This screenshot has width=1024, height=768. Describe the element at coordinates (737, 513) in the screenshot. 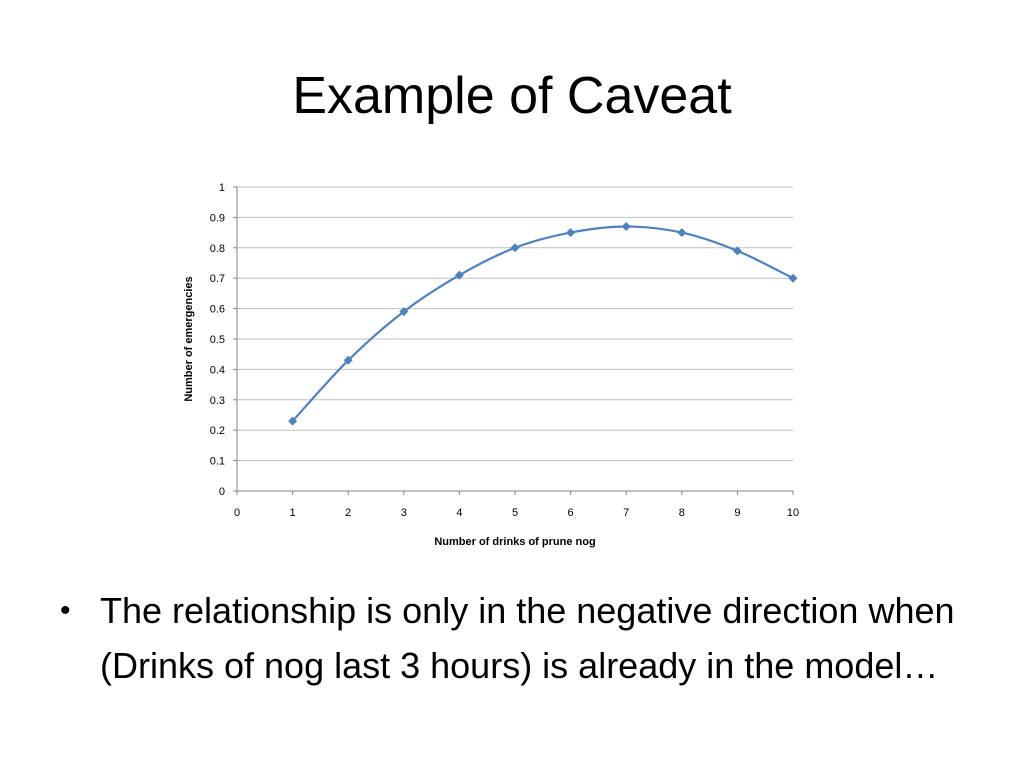

I see `x-tick-label: 9` at that location.